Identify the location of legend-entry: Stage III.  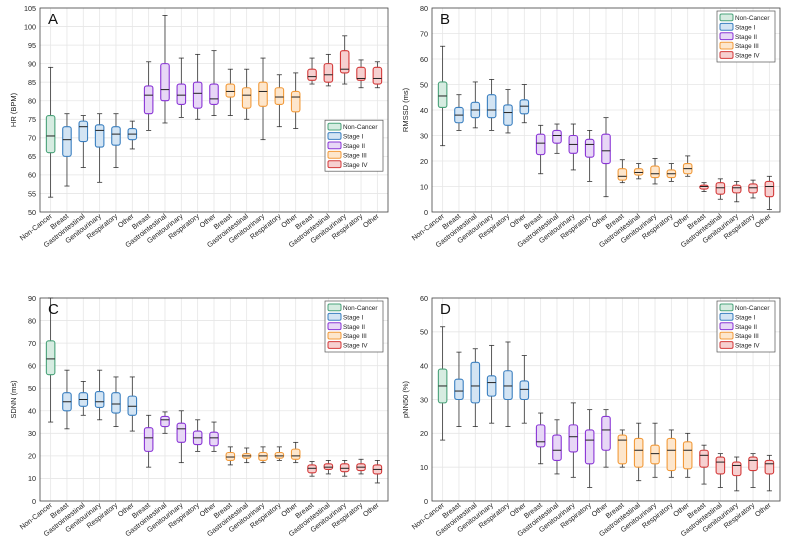
(747, 336).